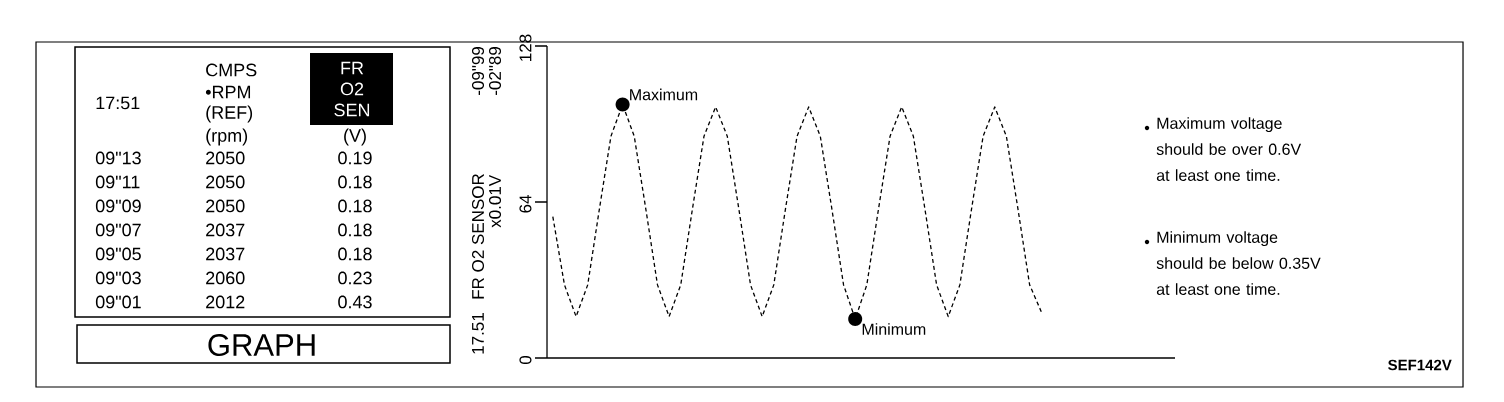 The width and height of the screenshot is (1504, 402). Describe the element at coordinates (229, 114) in the screenshot. I see `text: (REF)` at that location.